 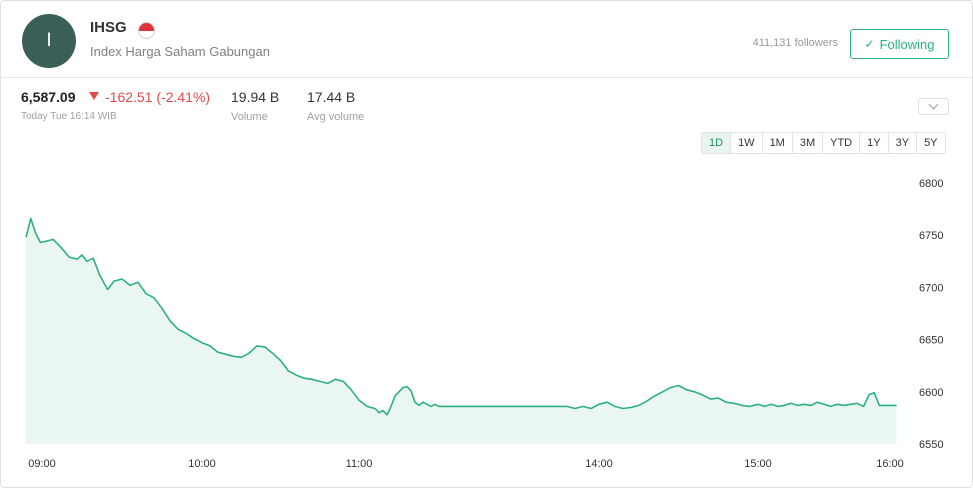 I want to click on following-label: Following, so click(x=907, y=44).